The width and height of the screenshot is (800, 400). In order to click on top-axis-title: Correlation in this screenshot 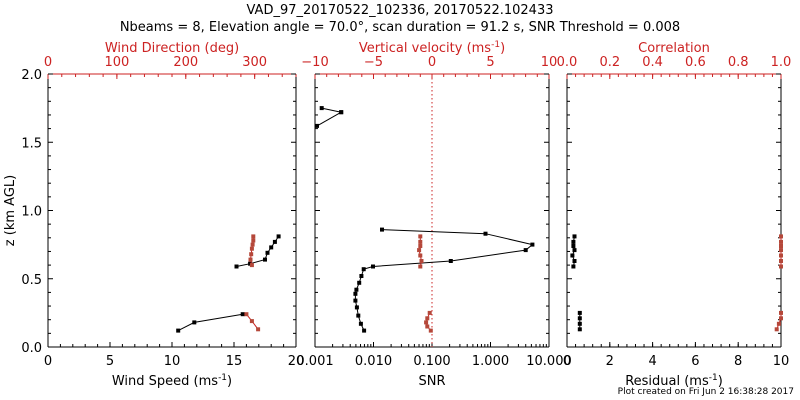, I will do `click(674, 48)`.